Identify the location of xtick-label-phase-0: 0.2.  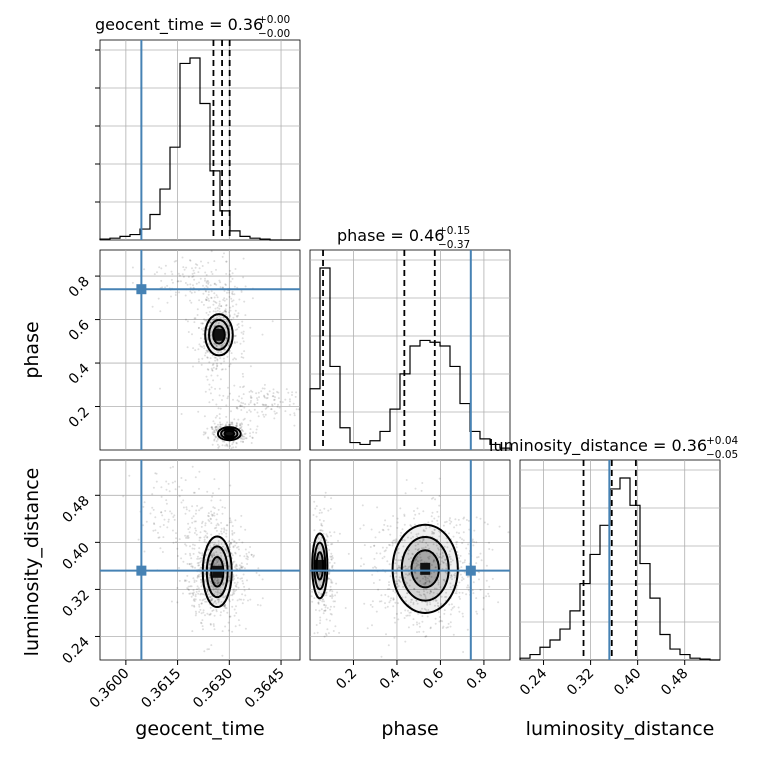
(346, 679).